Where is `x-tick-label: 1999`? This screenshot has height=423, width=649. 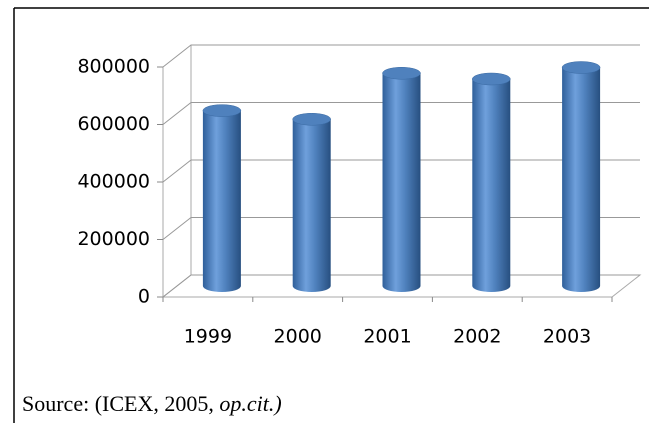
x-tick-label: 1999 is located at coordinates (208, 337).